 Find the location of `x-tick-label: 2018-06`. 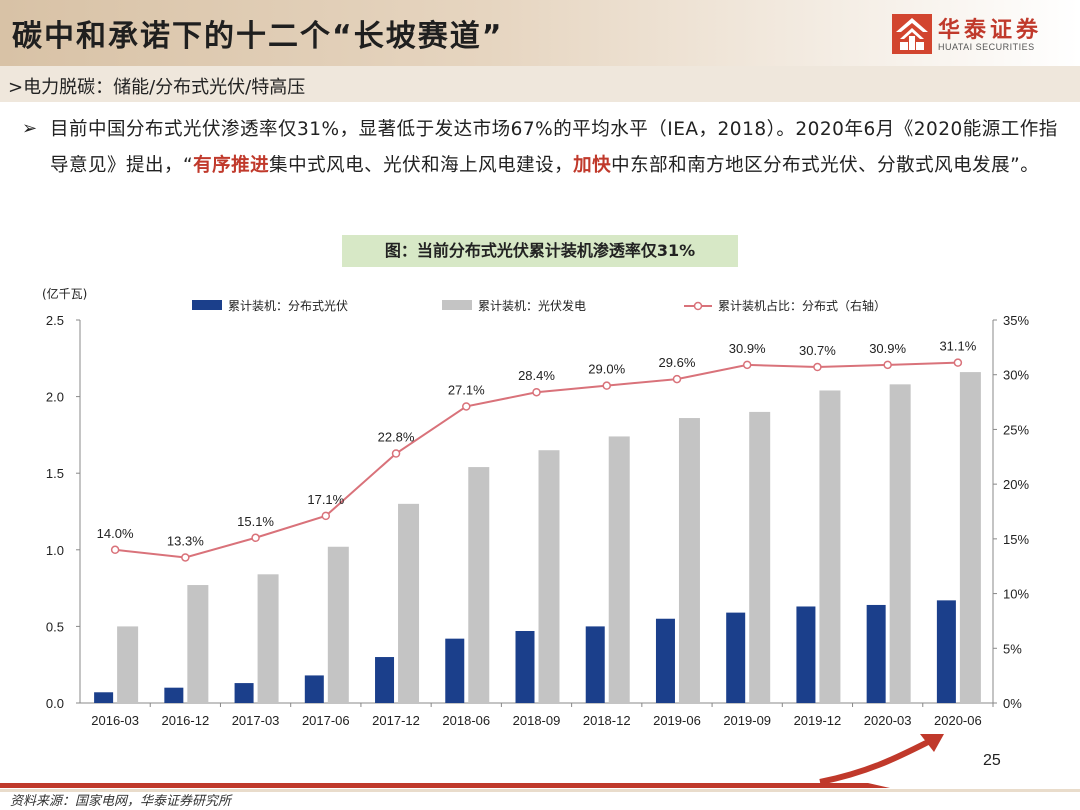

x-tick-label: 2018-06 is located at coordinates (466, 720).